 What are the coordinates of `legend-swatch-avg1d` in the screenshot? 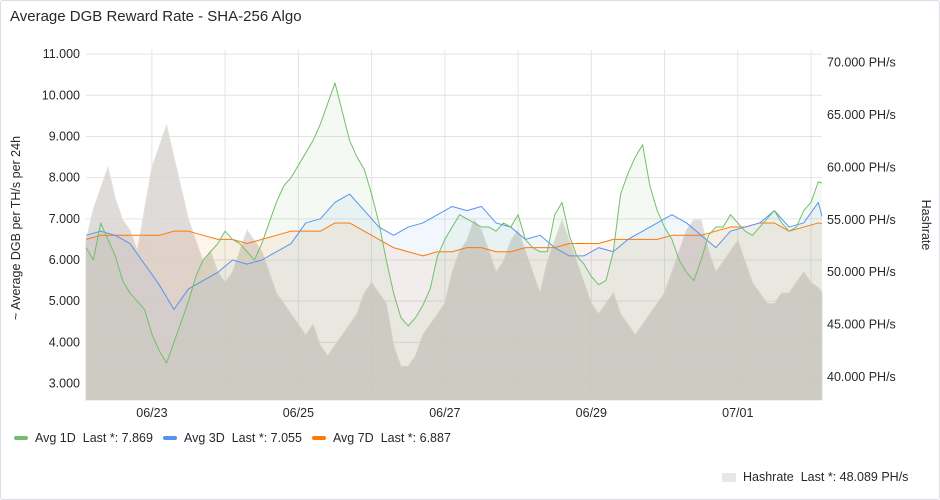 It's located at (21, 438).